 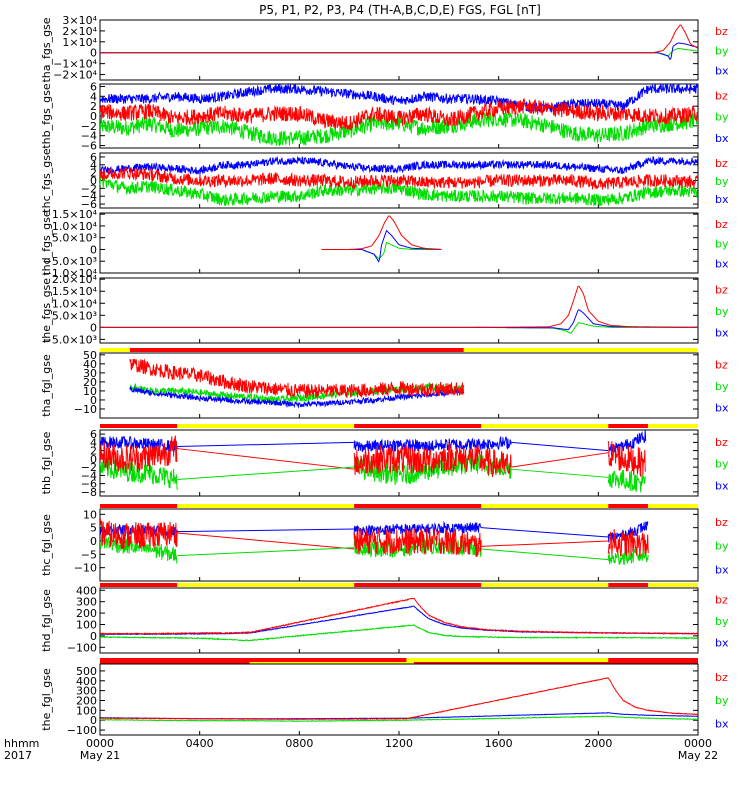 What do you see at coordinates (46, 699) in the screenshot?
I see `y-axis-label: the_fgl_gse` at bounding box center [46, 699].